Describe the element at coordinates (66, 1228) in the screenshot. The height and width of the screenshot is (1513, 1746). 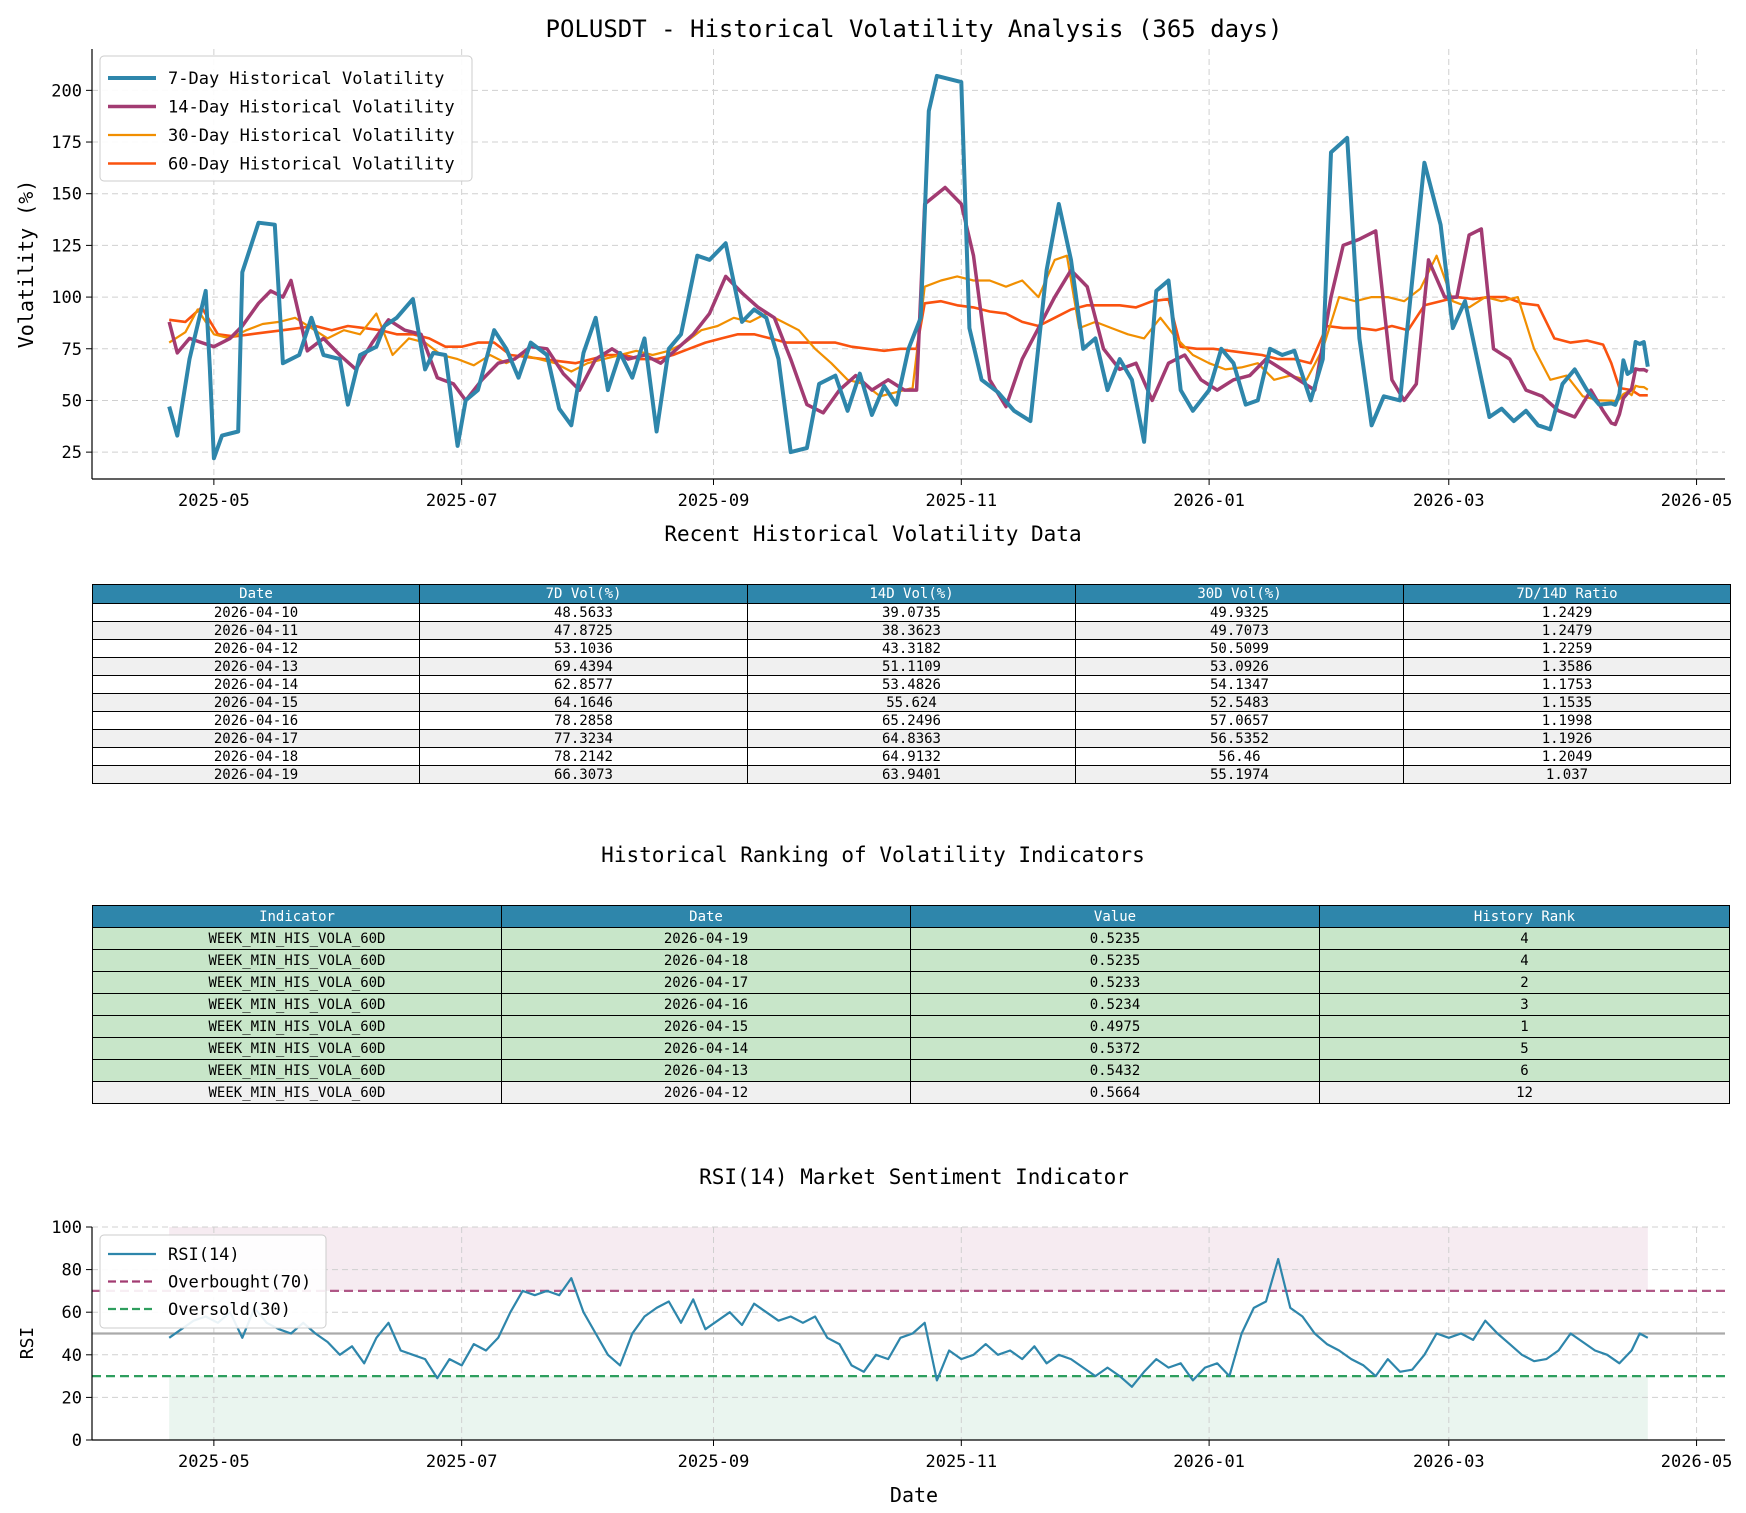
I see `rsi-y-tick-label: 100` at that location.